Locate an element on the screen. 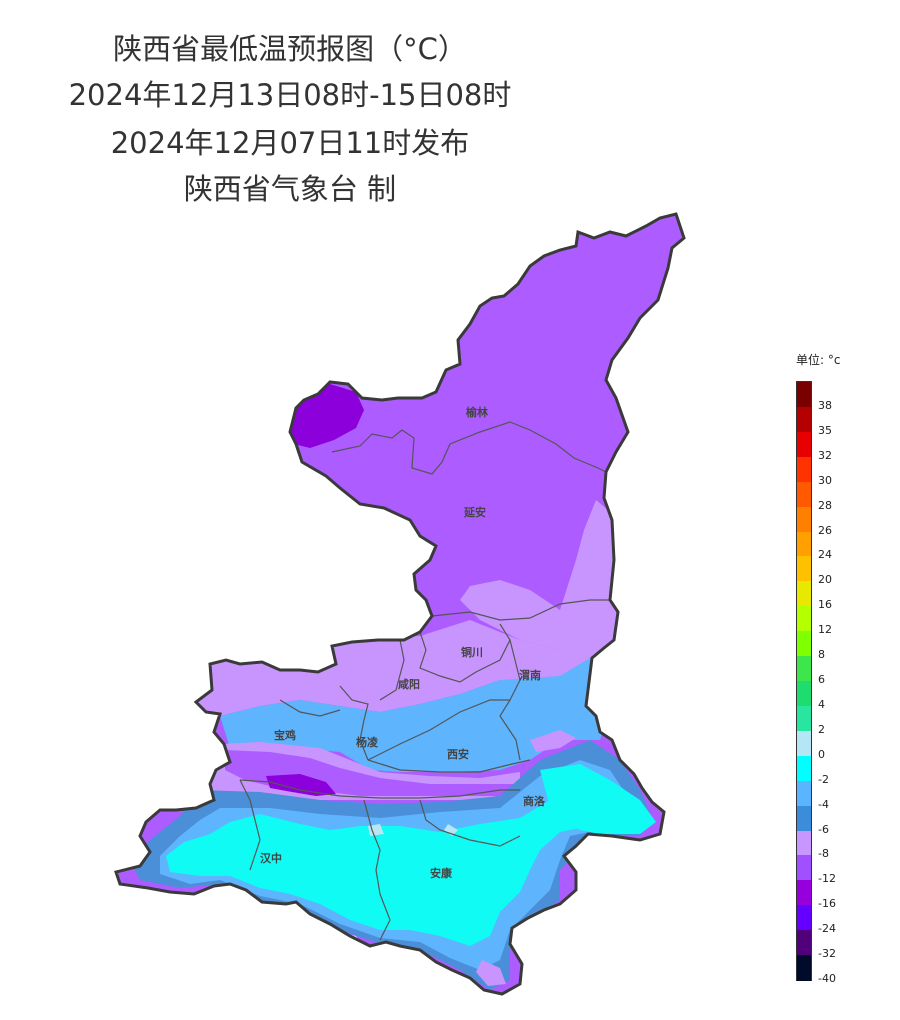 The image size is (900, 1020). city-label-yulin: 榆林 is located at coordinates (477, 412).